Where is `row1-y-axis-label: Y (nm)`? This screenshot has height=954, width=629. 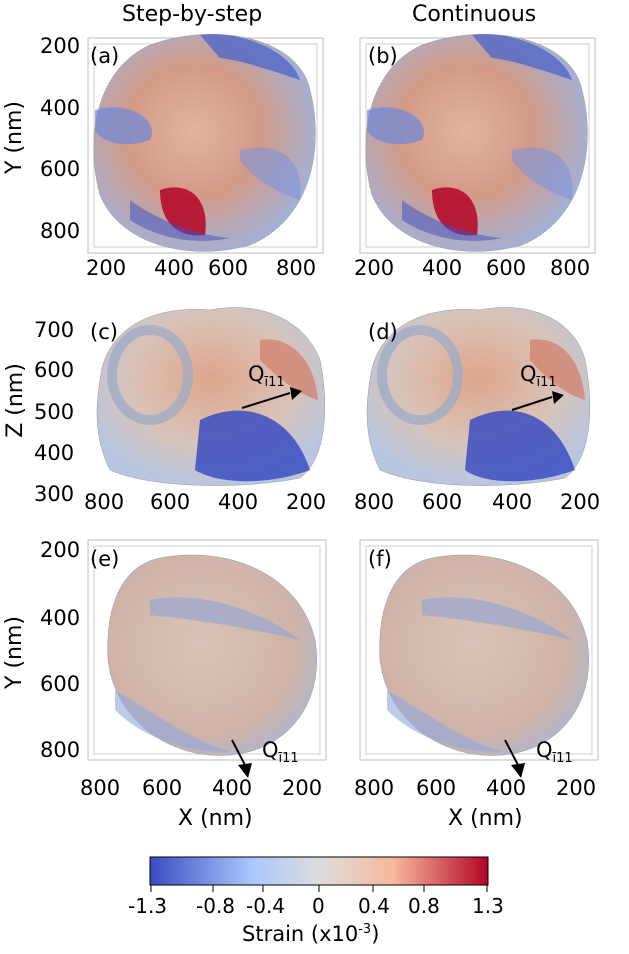
row1-y-axis-label: Y (nm) is located at coordinates (14, 137).